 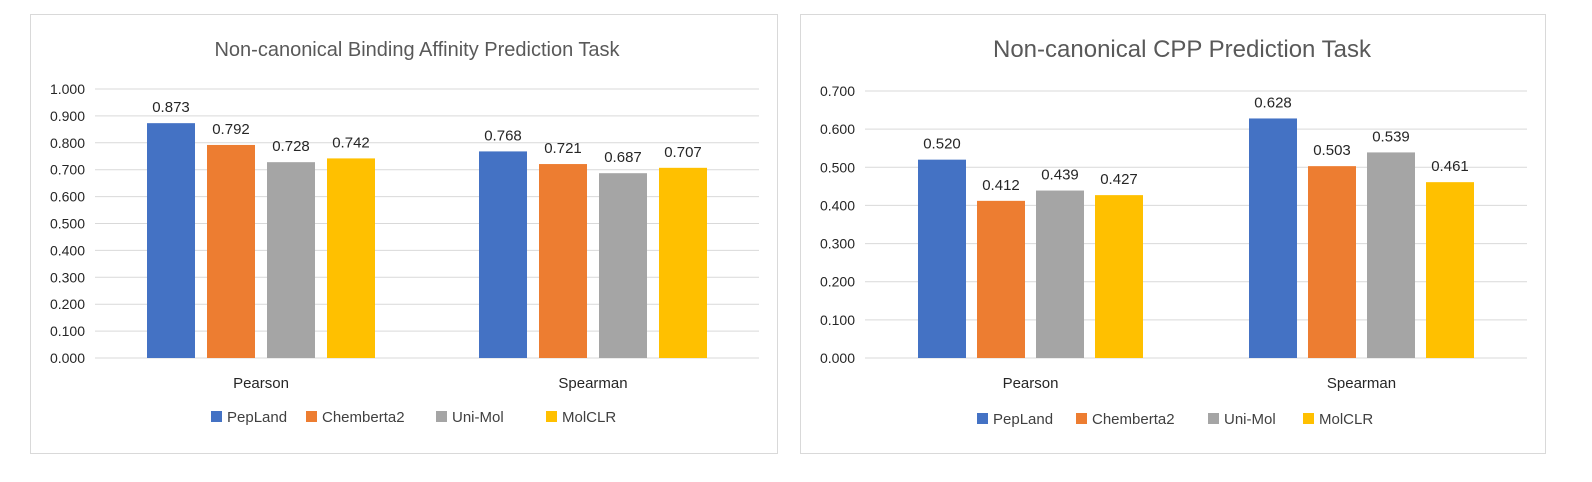 I want to click on data-label: 0.742, so click(x=351, y=142).